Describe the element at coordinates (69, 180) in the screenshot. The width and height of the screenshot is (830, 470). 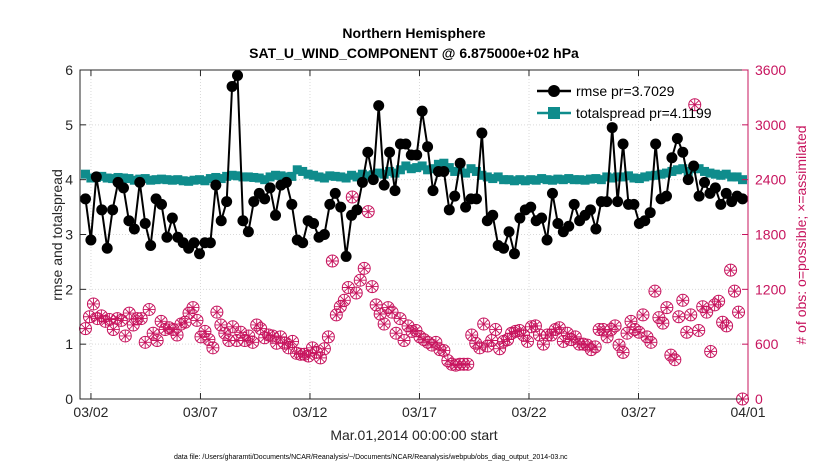
I see `y-tick-label: 4` at that location.